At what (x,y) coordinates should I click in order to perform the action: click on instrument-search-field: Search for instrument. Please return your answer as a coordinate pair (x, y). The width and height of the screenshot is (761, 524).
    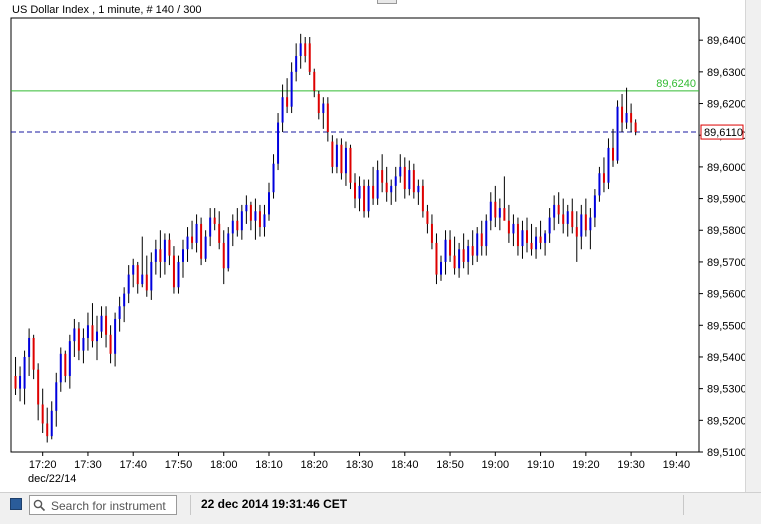
    Looking at the image, I should click on (103, 505).